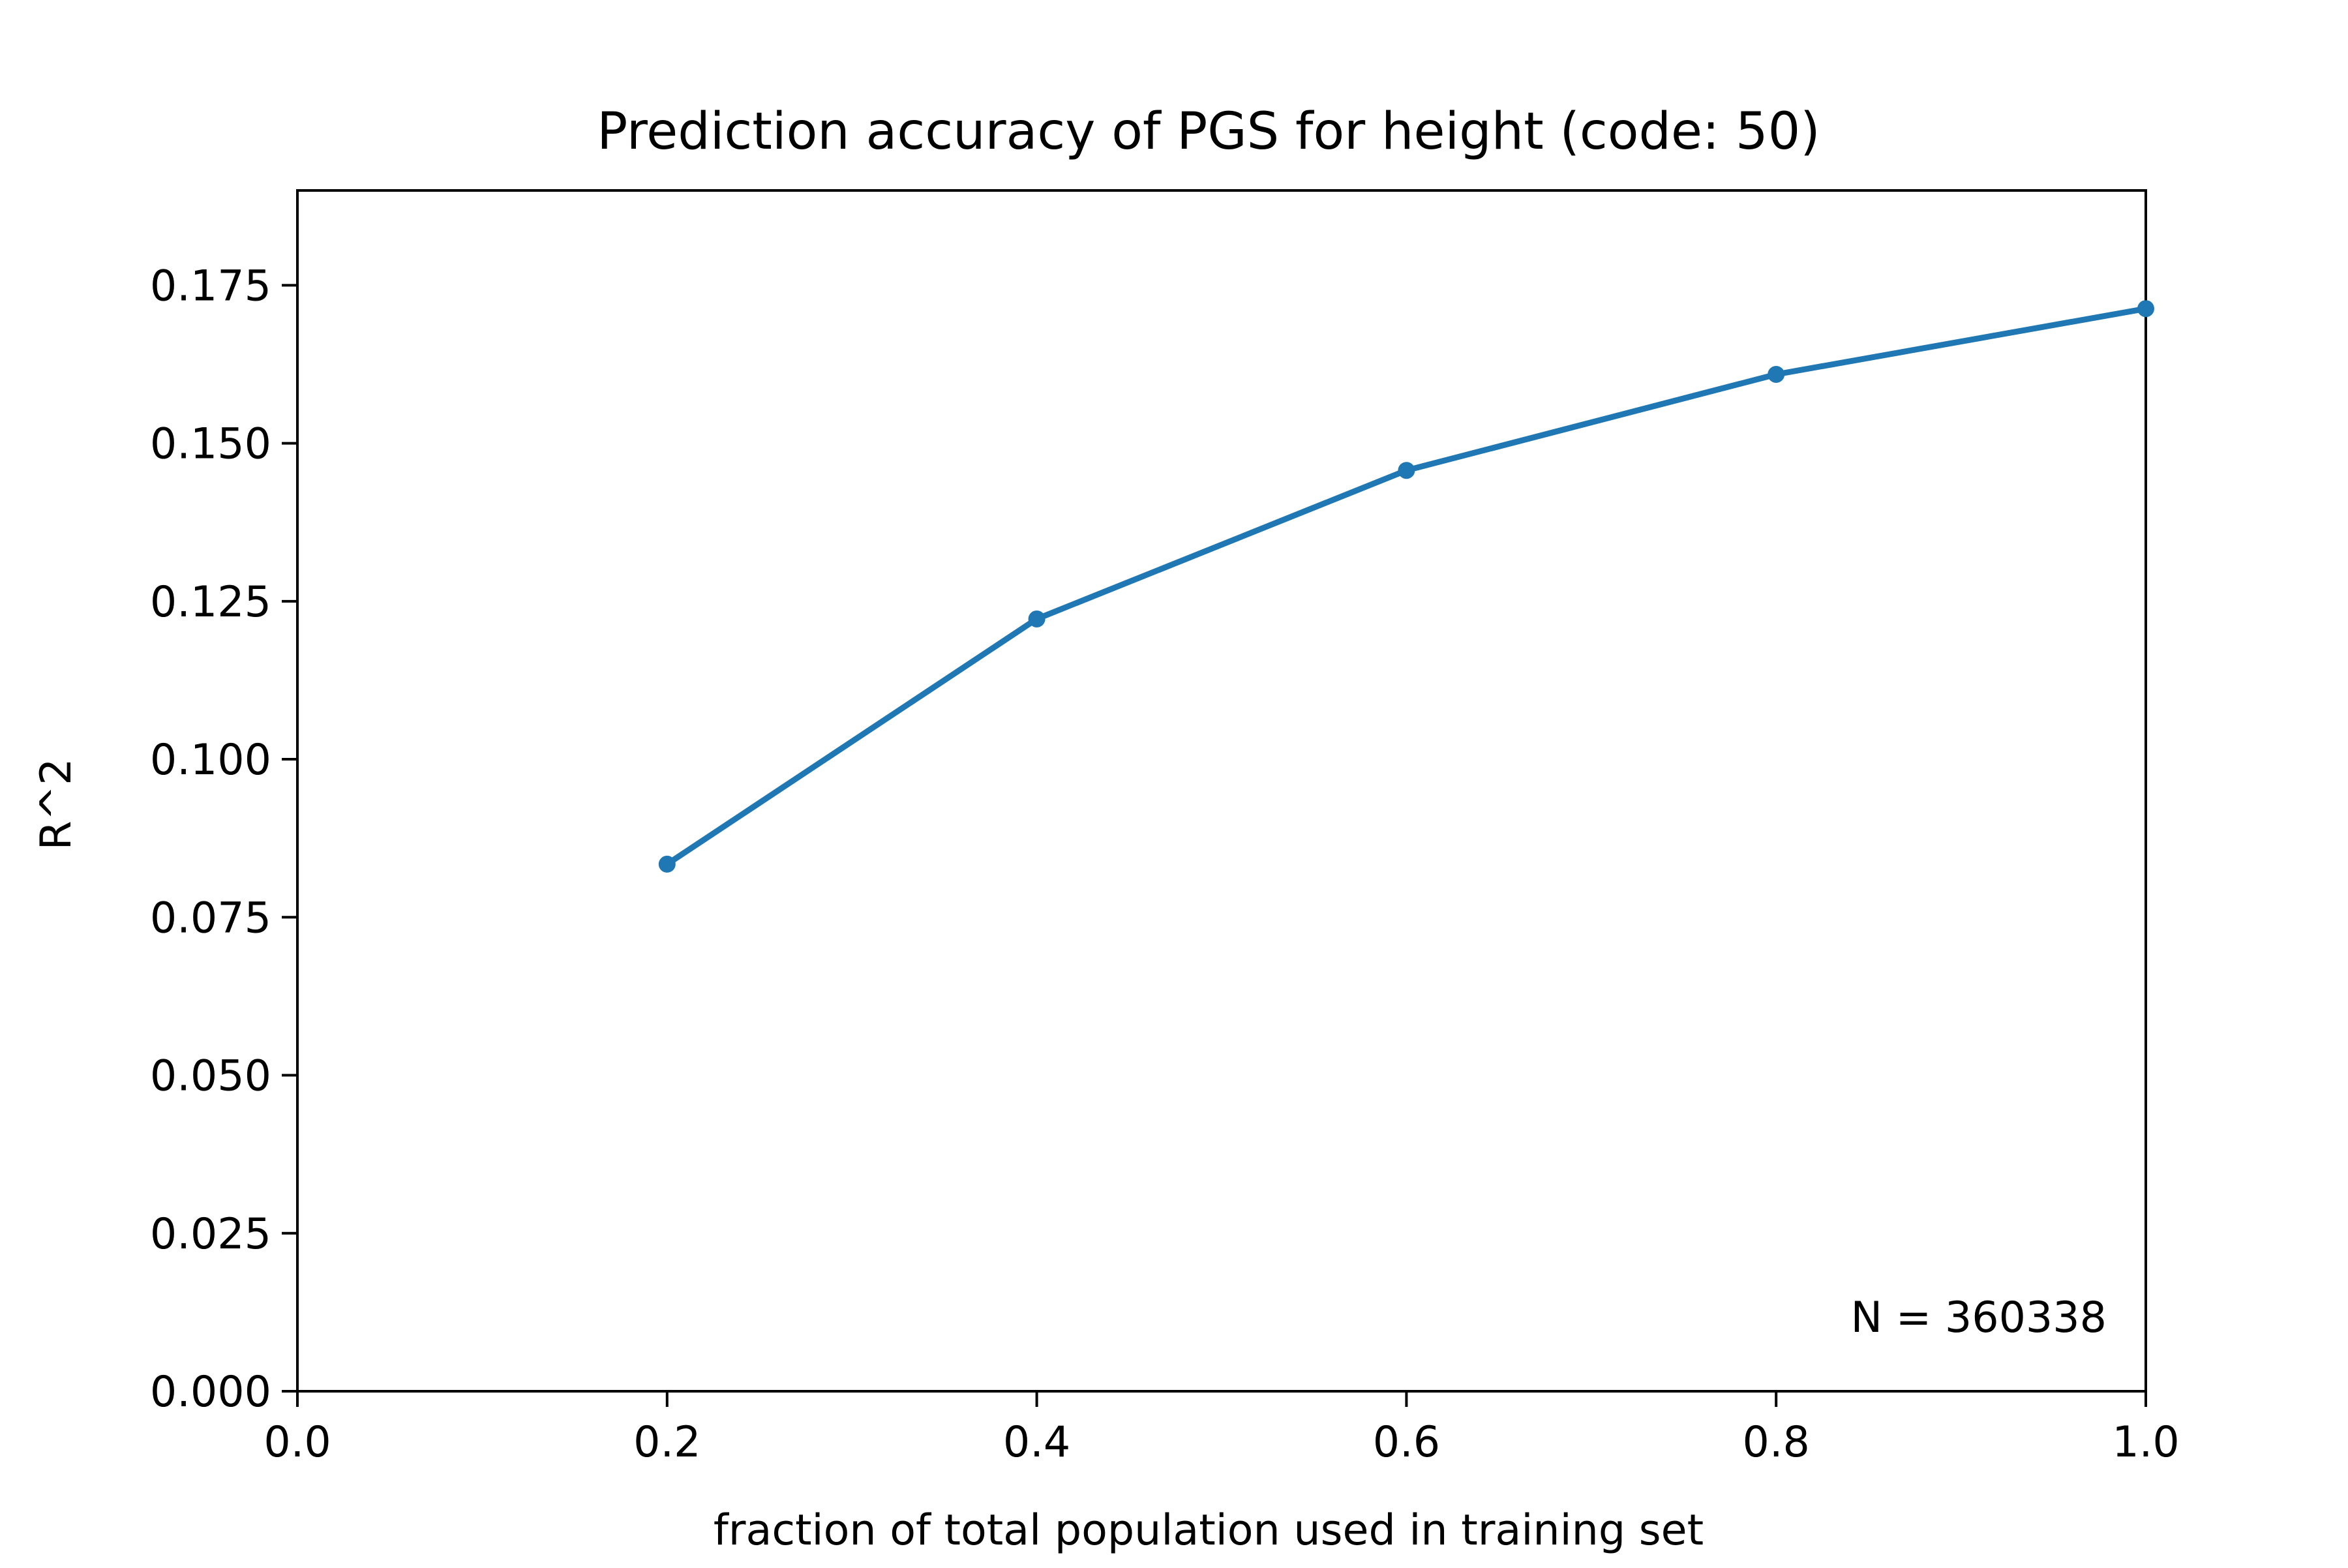  What do you see at coordinates (210, 1076) in the screenshot?
I see `y-tick-label: 0.050` at bounding box center [210, 1076].